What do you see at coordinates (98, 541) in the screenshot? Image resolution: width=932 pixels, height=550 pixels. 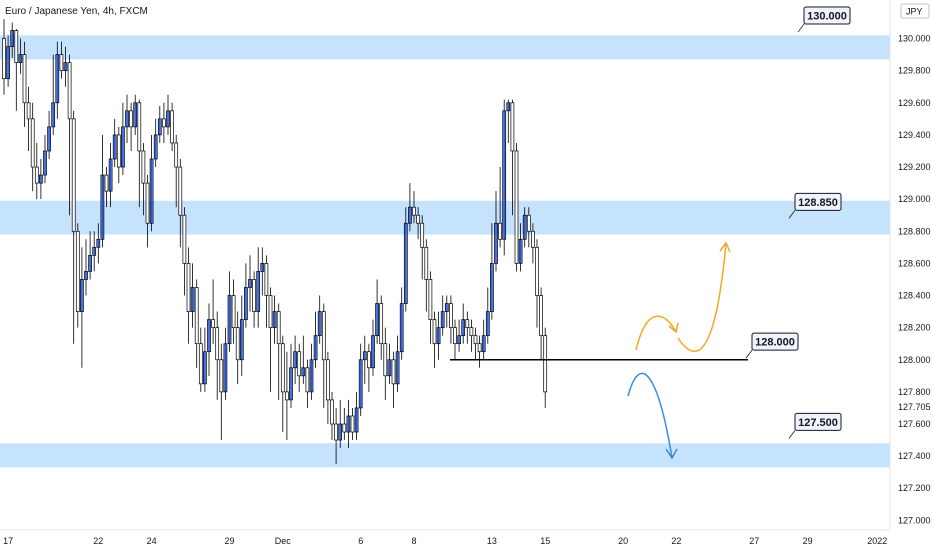 I see `date-tick-label: 22` at bounding box center [98, 541].